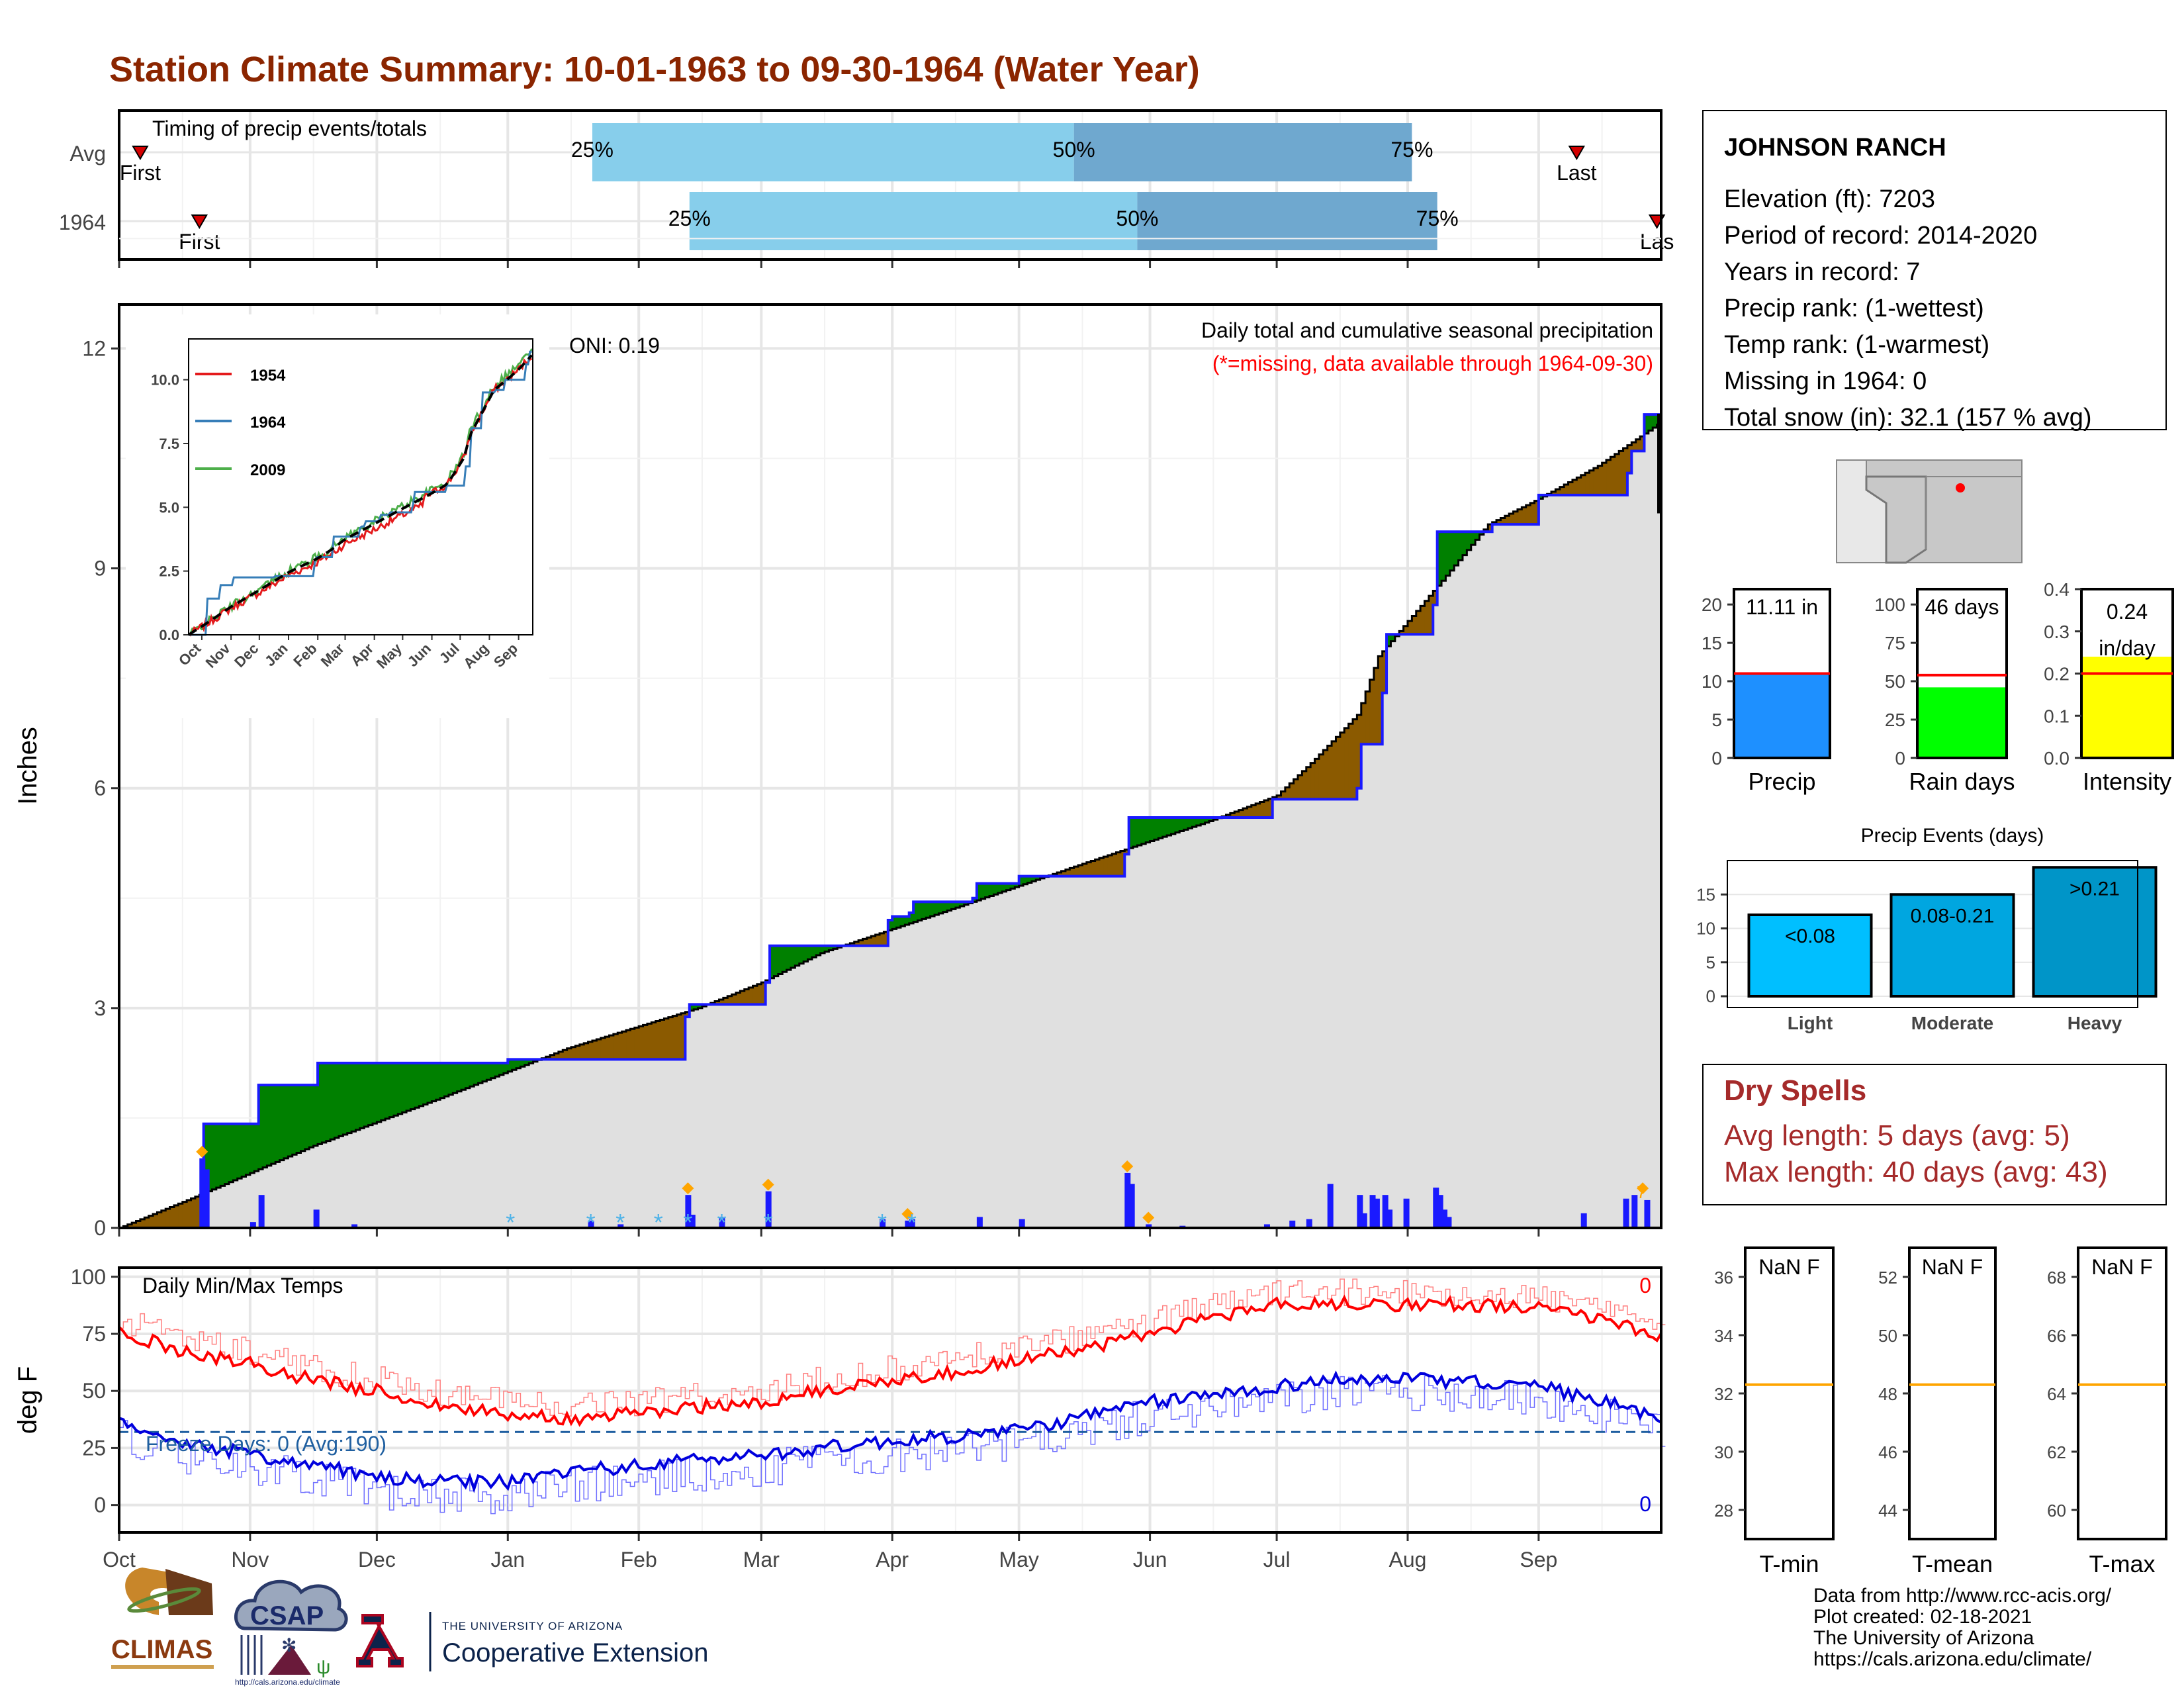 The height and width of the screenshot is (1688, 2184). What do you see at coordinates (1962, 781) in the screenshot?
I see `gauge-label: Rain days` at bounding box center [1962, 781].